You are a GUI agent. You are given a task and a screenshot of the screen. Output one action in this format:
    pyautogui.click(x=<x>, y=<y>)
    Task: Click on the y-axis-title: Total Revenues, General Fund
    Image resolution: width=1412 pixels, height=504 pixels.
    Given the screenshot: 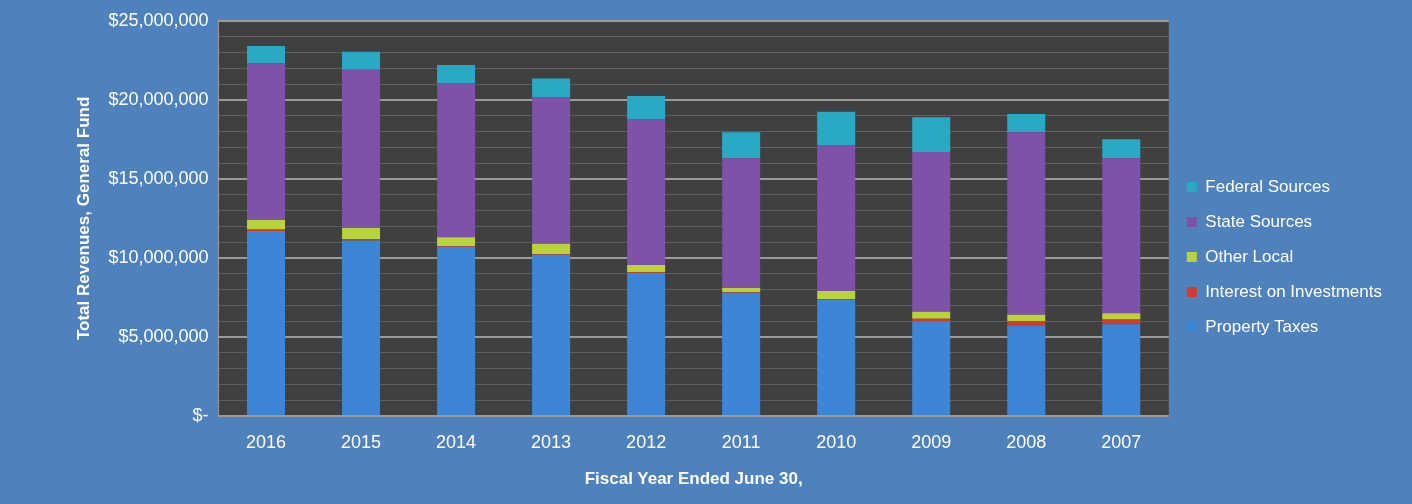 What is the action you would take?
    pyautogui.click(x=83, y=218)
    